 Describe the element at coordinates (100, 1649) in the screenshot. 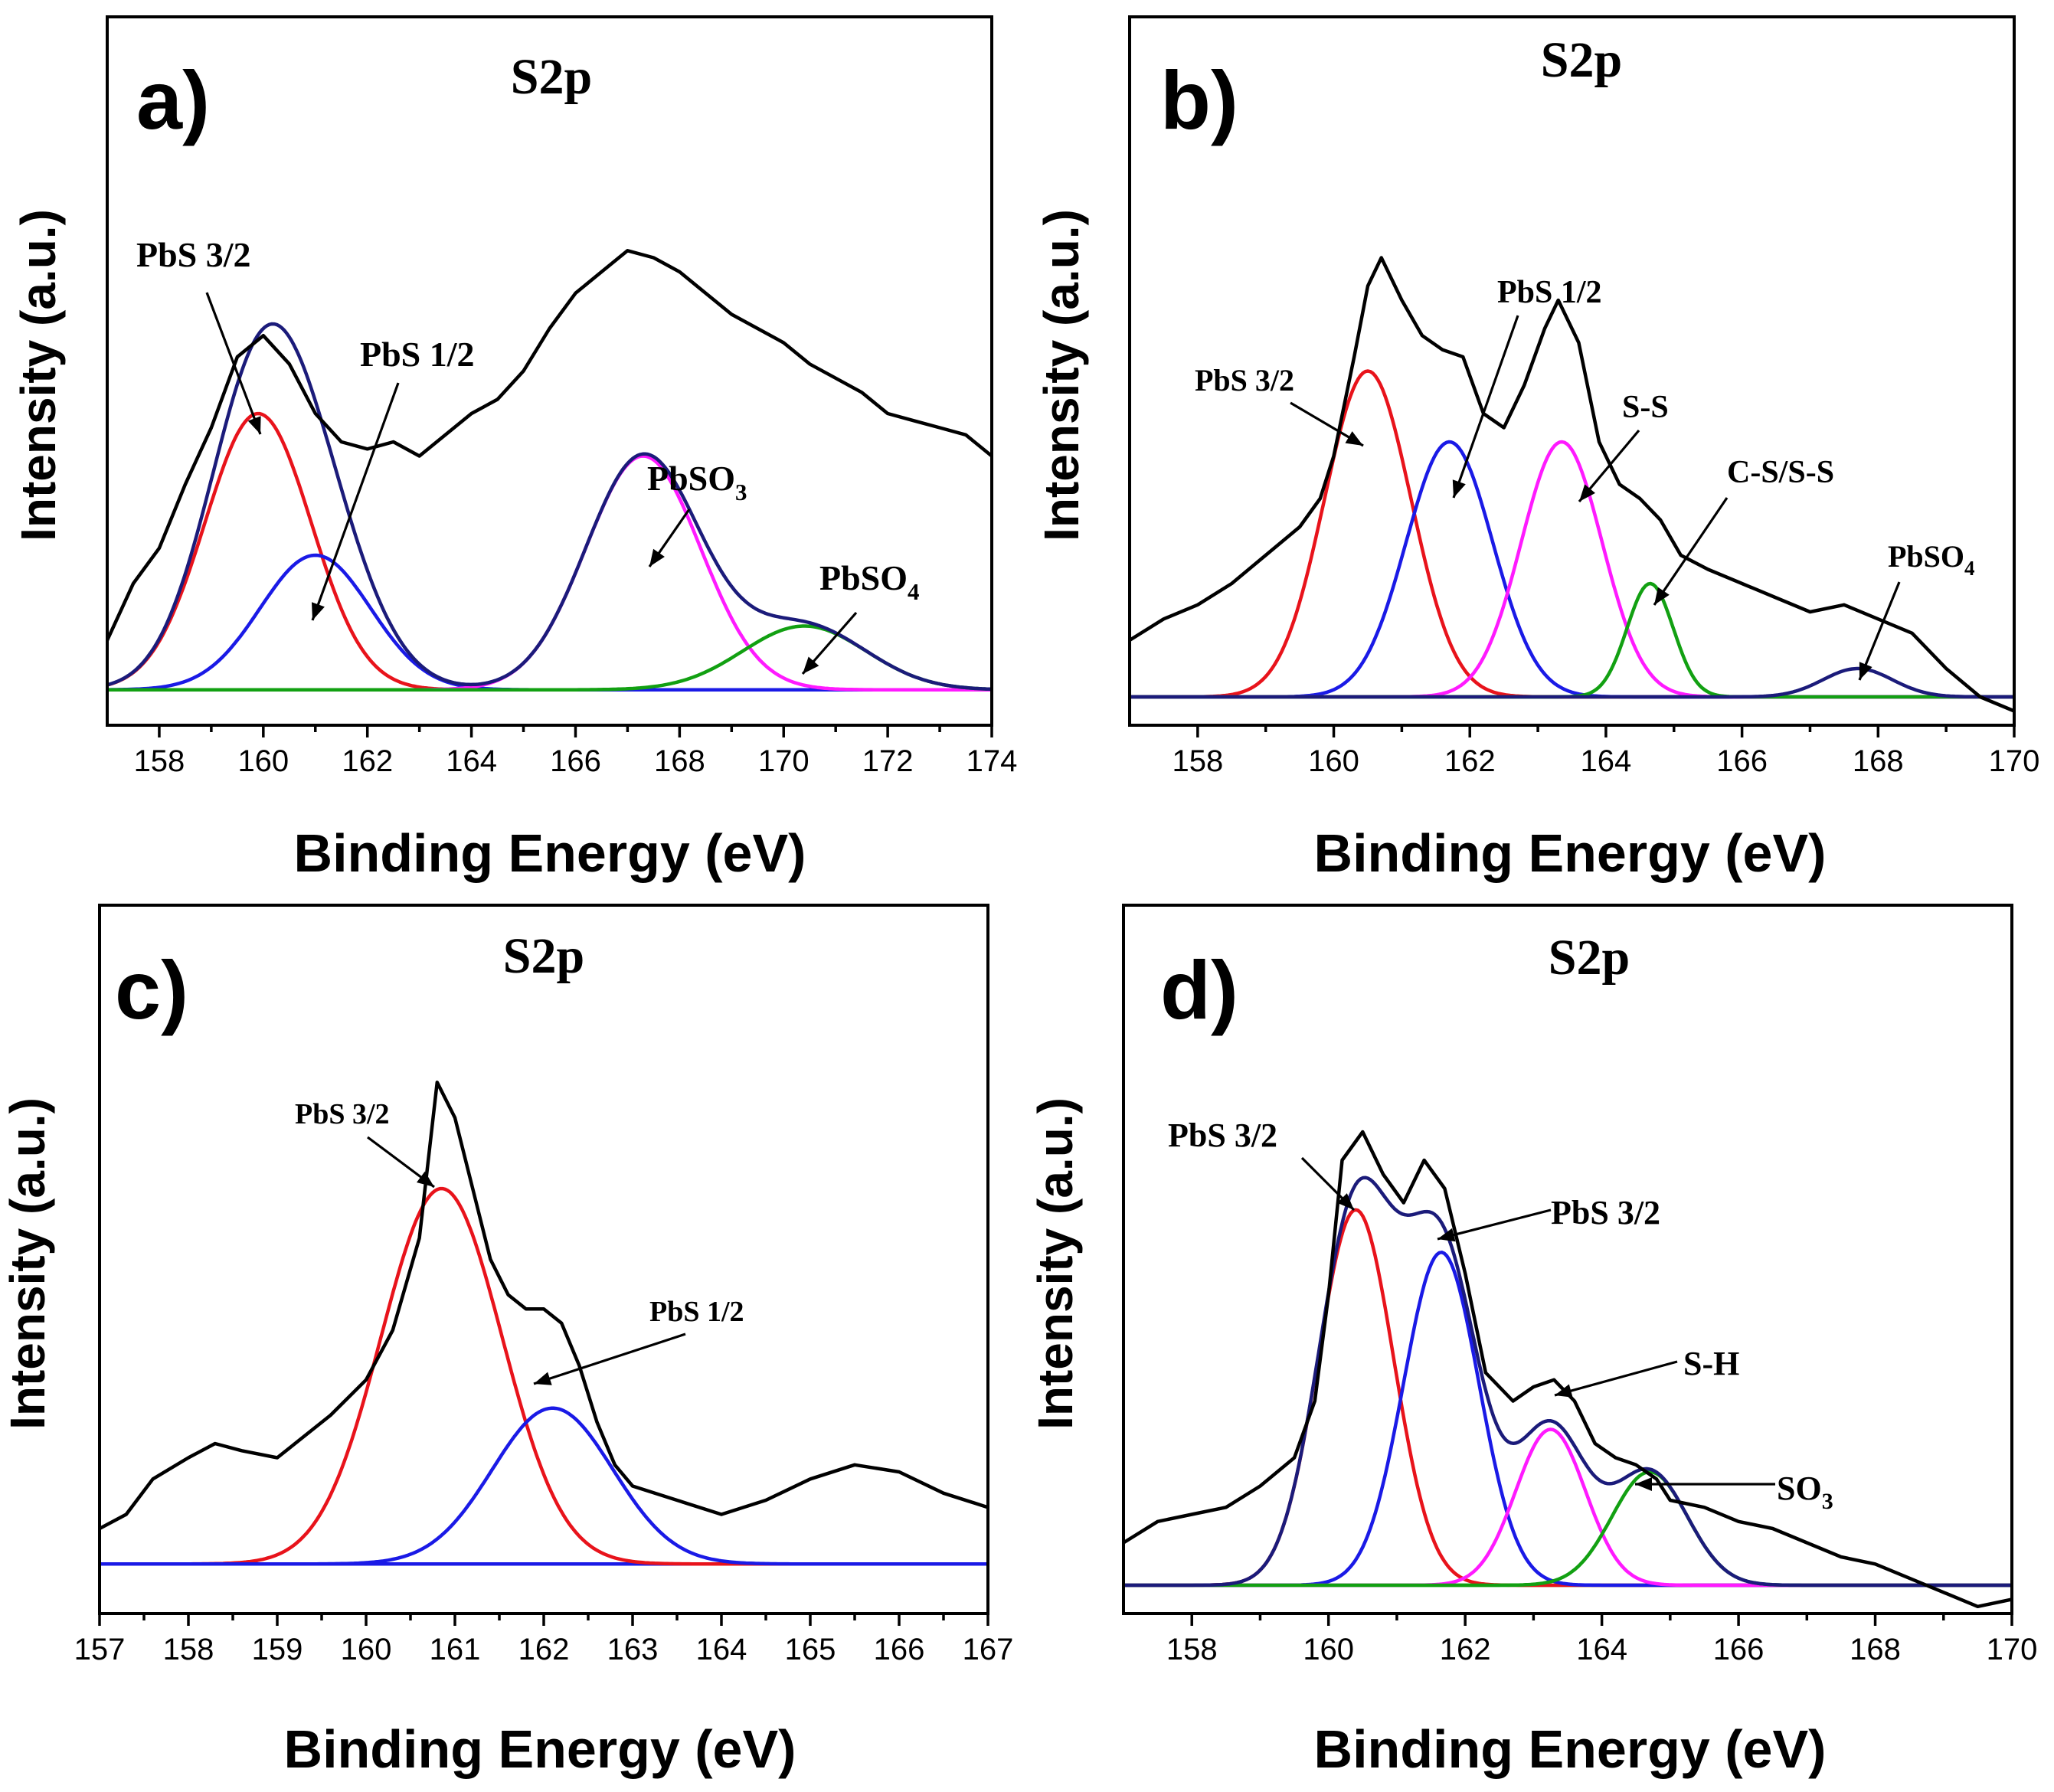

I see `x-tick-label: 157` at that location.